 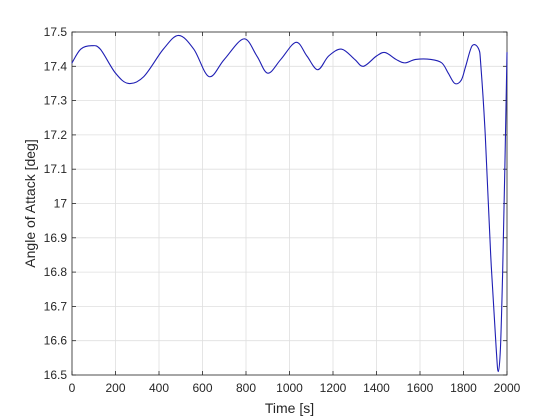 What do you see at coordinates (333, 388) in the screenshot?
I see `x-tick-label: 1200` at bounding box center [333, 388].